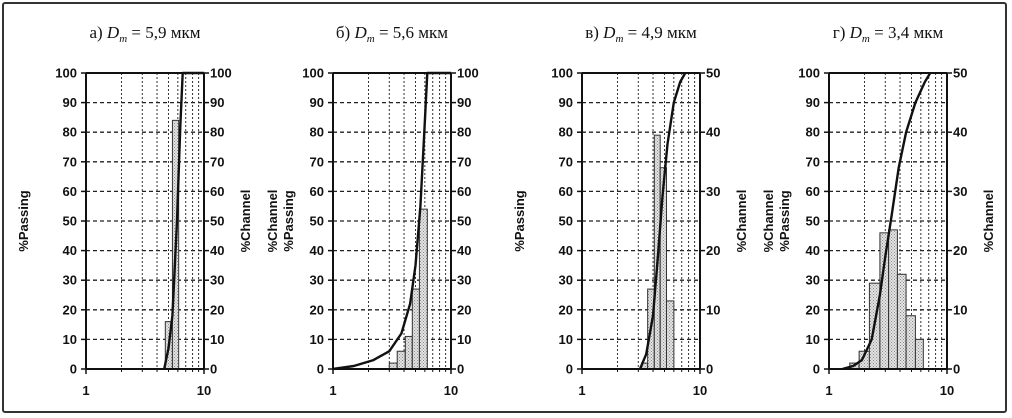 The height and width of the screenshot is (418, 1012). I want to click on right-tick-label: 70, so click(217, 161).